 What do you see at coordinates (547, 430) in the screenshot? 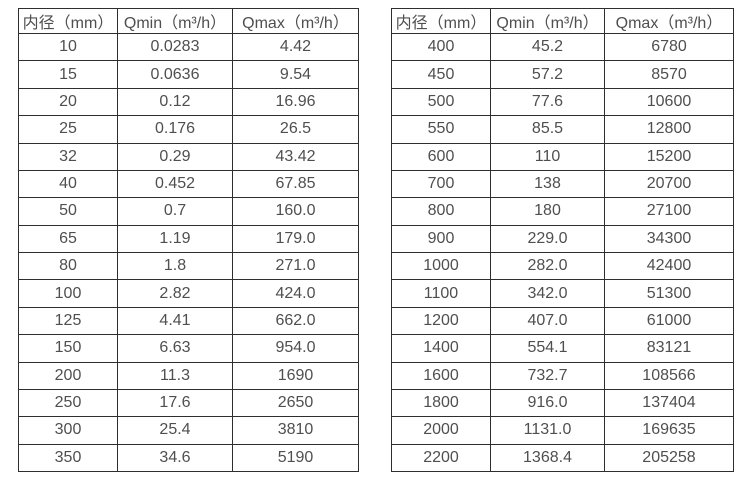
I see `table-cell: 1131.0` at bounding box center [547, 430].